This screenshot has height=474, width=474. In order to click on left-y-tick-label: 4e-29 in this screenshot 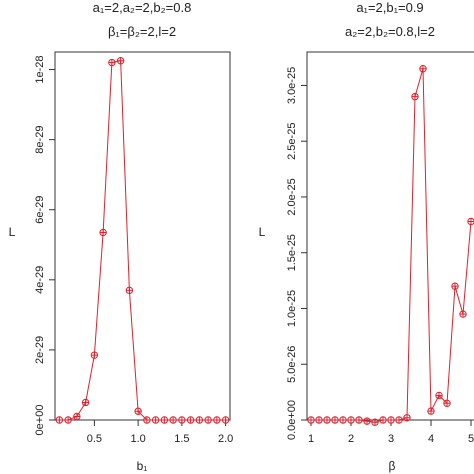, I will do `click(40, 280)`.